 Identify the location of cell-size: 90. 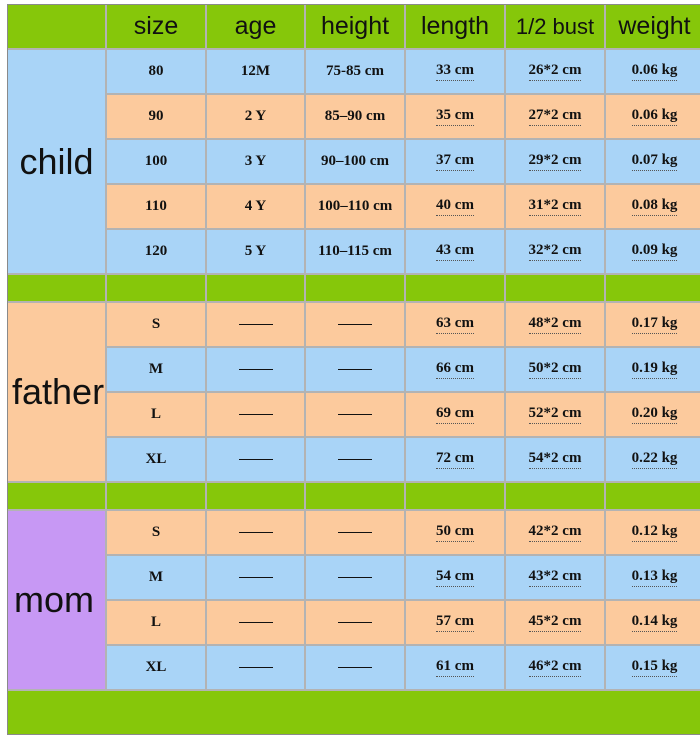
(156, 116).